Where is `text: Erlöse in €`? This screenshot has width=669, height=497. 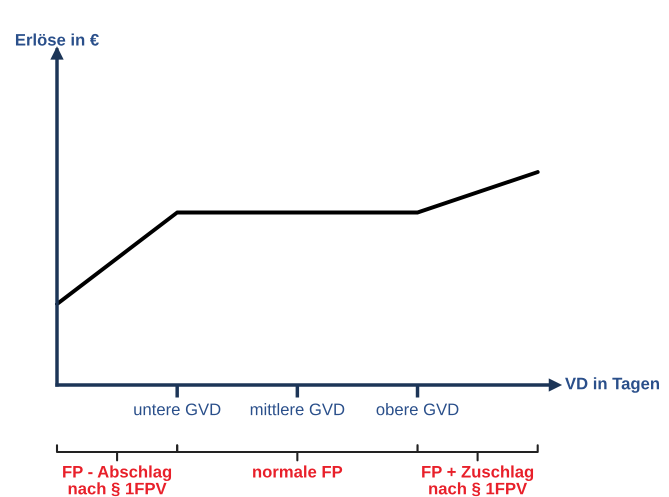
text: Erlöse in € is located at coordinates (57, 39).